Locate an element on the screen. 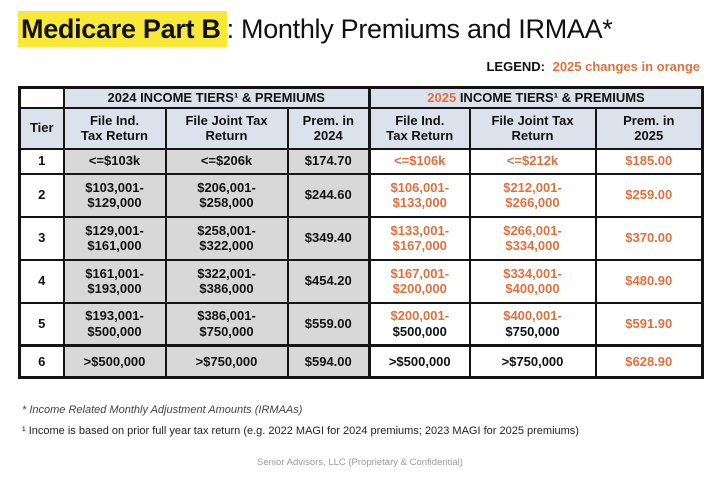 Image resolution: width=720 pixels, height=483 pixels. income-joint-2024: $322,001- $386,000 is located at coordinates (226, 281).